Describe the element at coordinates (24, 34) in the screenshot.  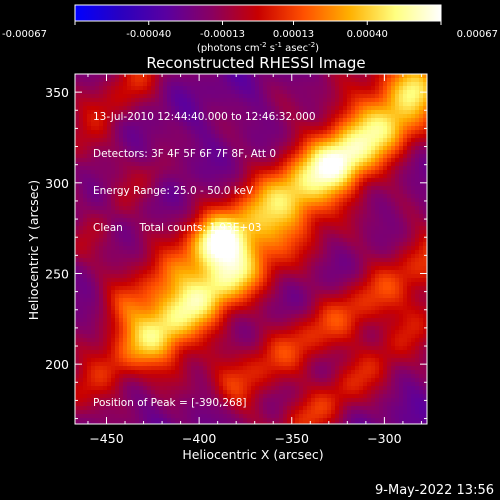
I see `colorbar-tick-label: -0.00067` at that location.